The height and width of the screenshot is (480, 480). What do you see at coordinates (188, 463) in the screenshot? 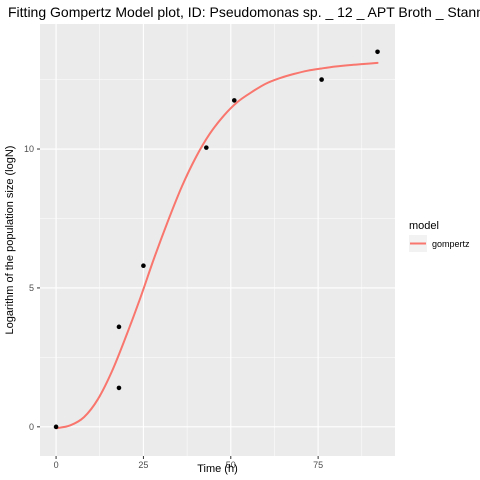
I see `x-axis: 0 25 50 75` at bounding box center [188, 463].